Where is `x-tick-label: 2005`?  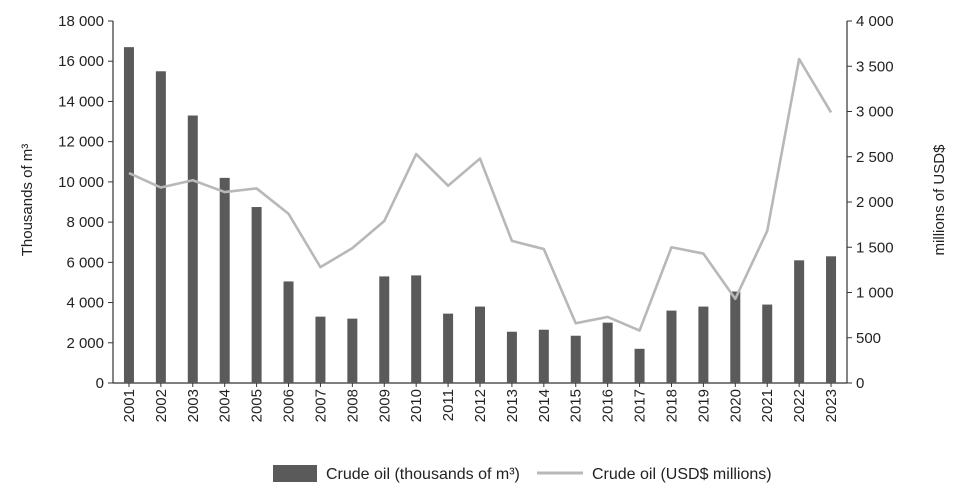 x-tick-label: 2005 is located at coordinates (257, 405).